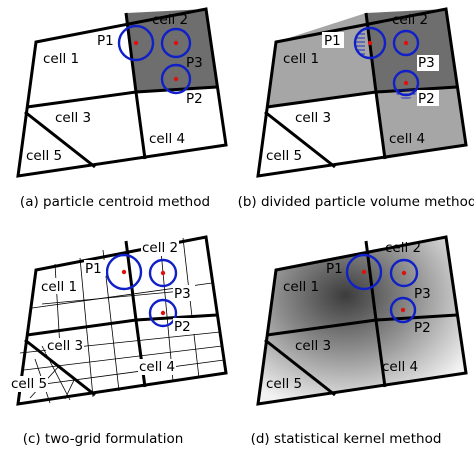 The image size is (474, 449). What do you see at coordinates (321, 60) in the screenshot?
I see `cell-1-fill` at bounding box center [321, 60].